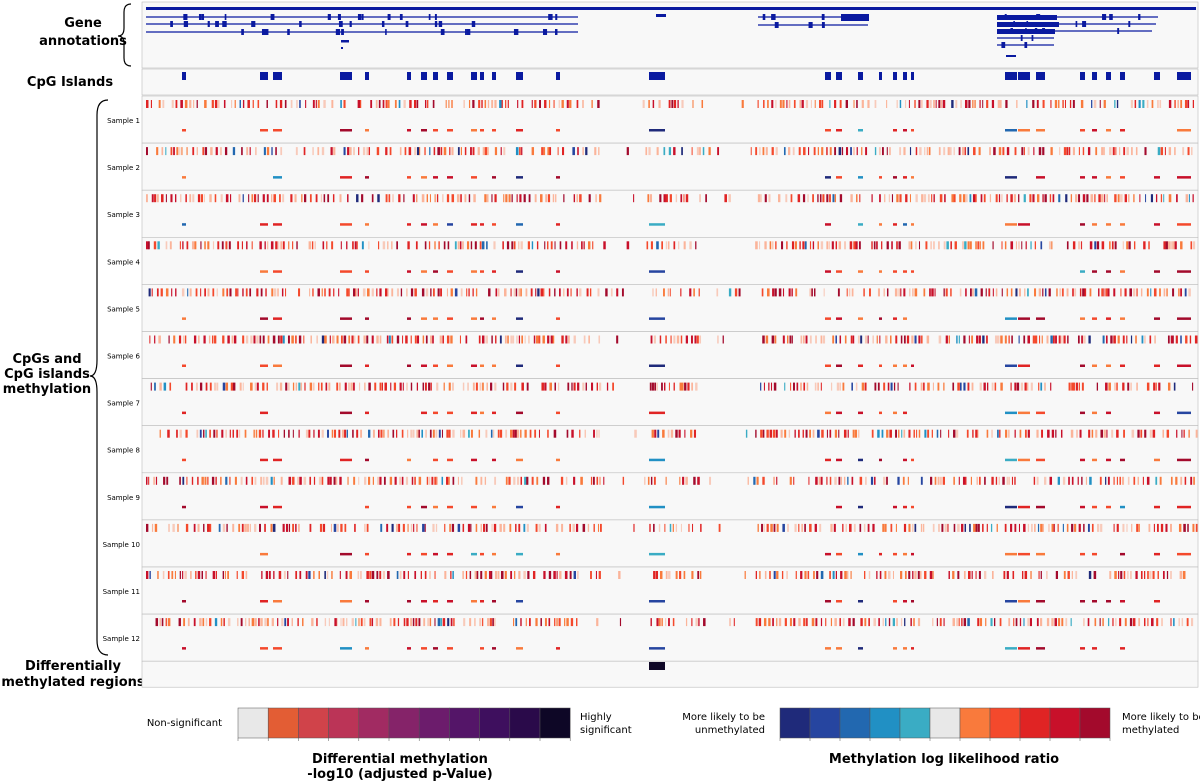  Describe the element at coordinates (123, 121) in the screenshot. I see `sample-label: Sample 1` at that location.